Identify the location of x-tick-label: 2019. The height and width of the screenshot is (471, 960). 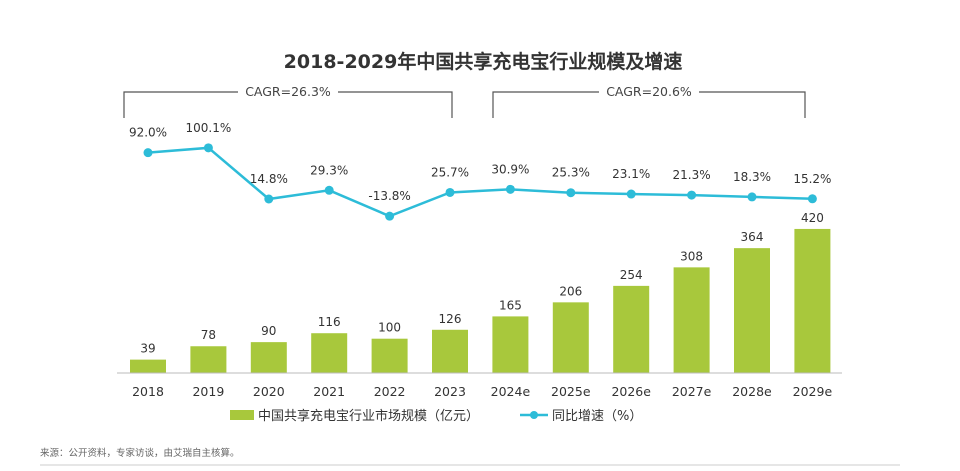
(208, 391).